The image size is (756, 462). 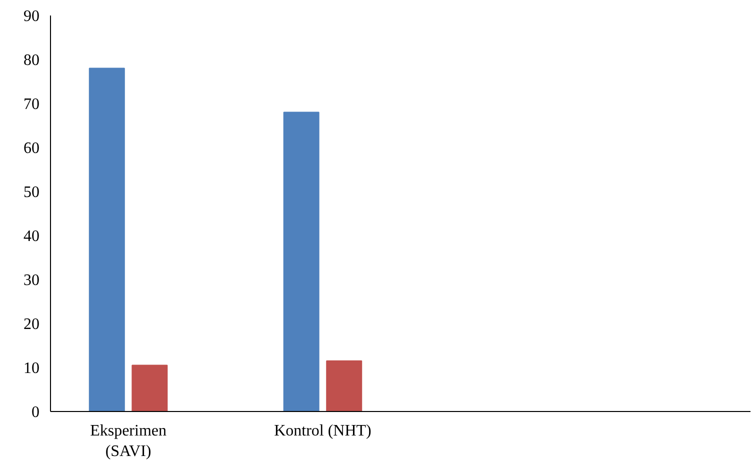 I want to click on y-tick-label: 0, so click(x=36, y=412).